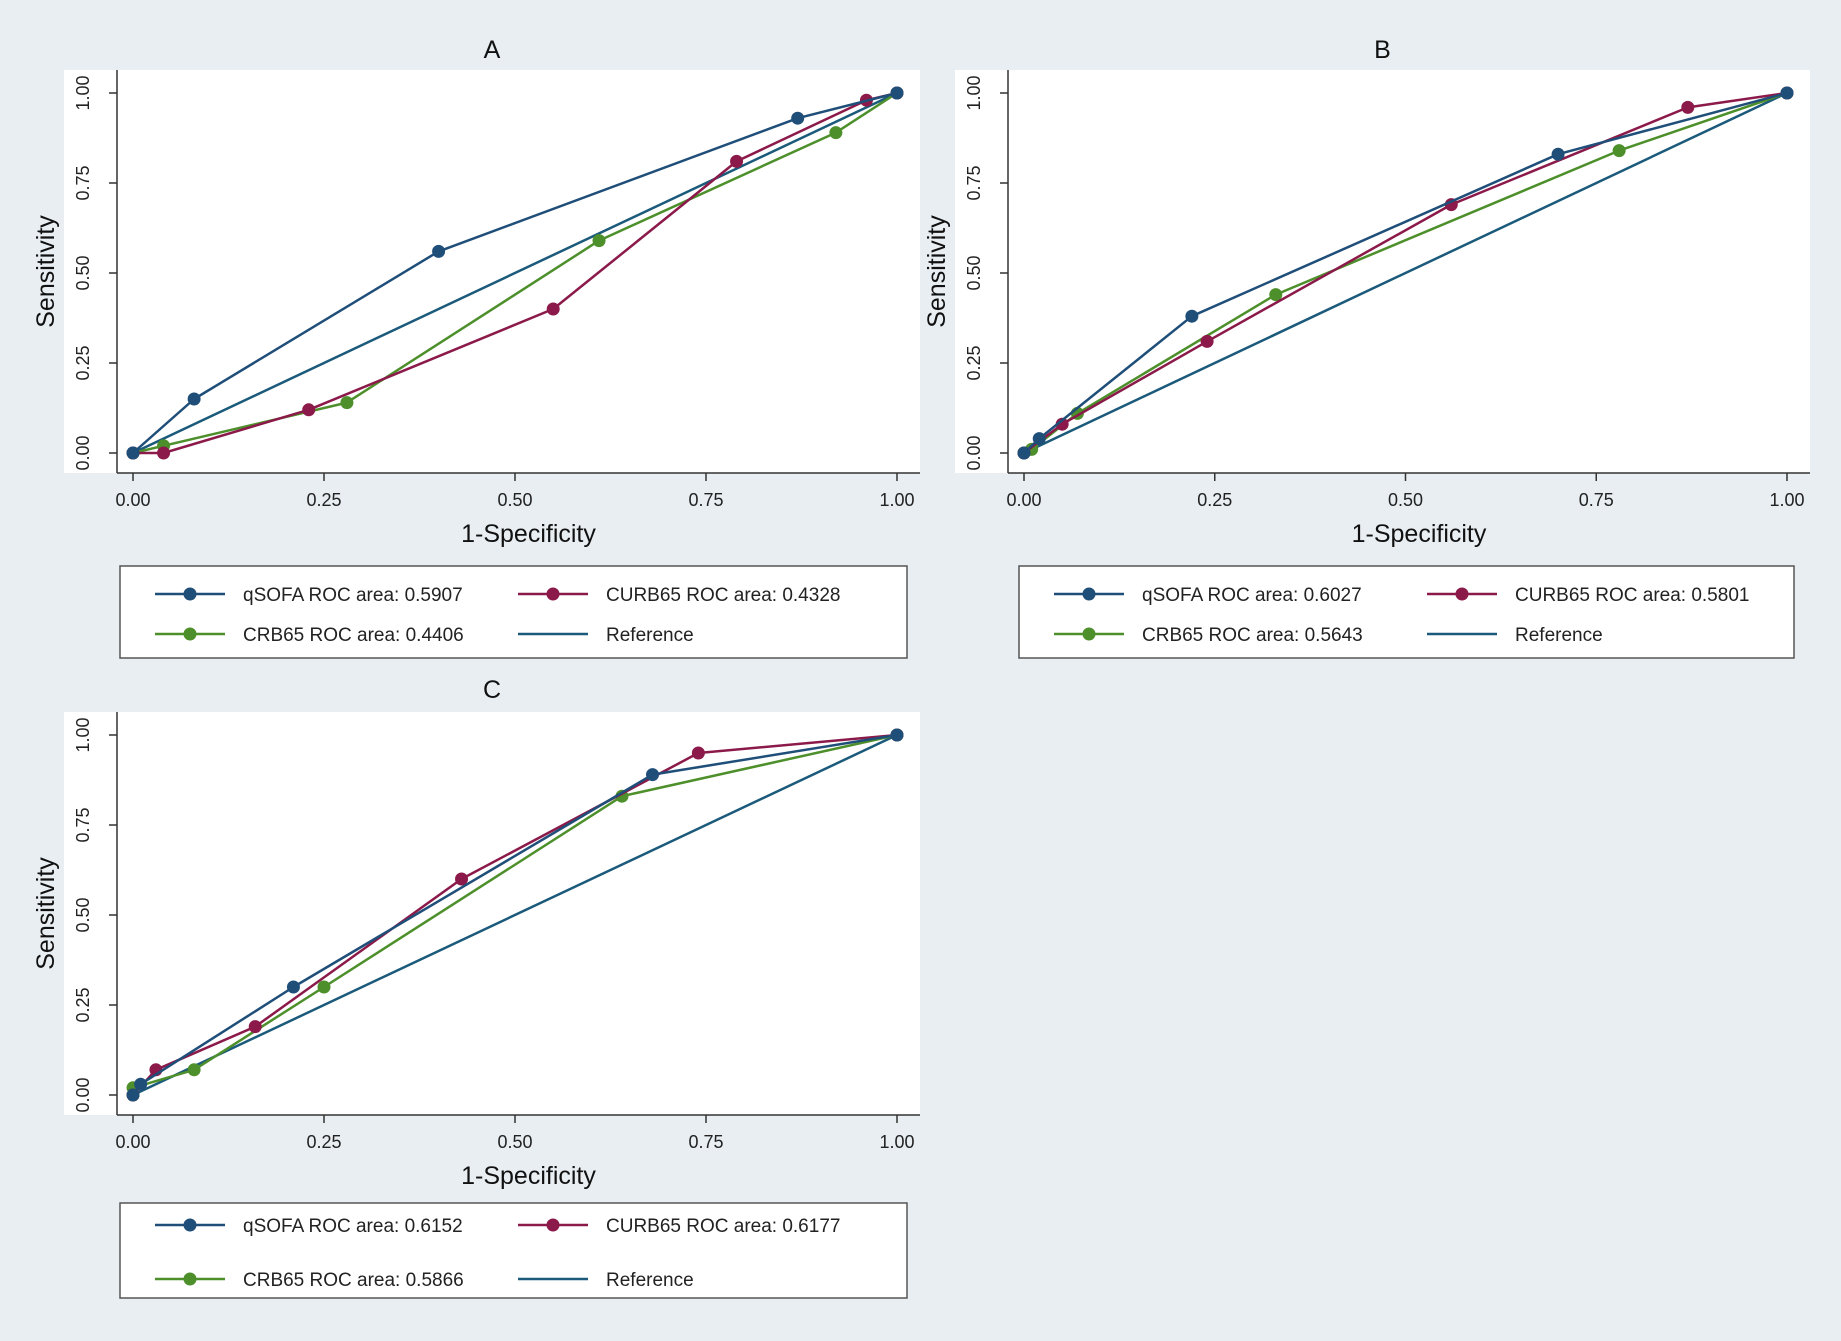 The width and height of the screenshot is (1841, 1341). What do you see at coordinates (83, 272) in the screenshot?
I see `y-tick-label: 0.50` at bounding box center [83, 272].